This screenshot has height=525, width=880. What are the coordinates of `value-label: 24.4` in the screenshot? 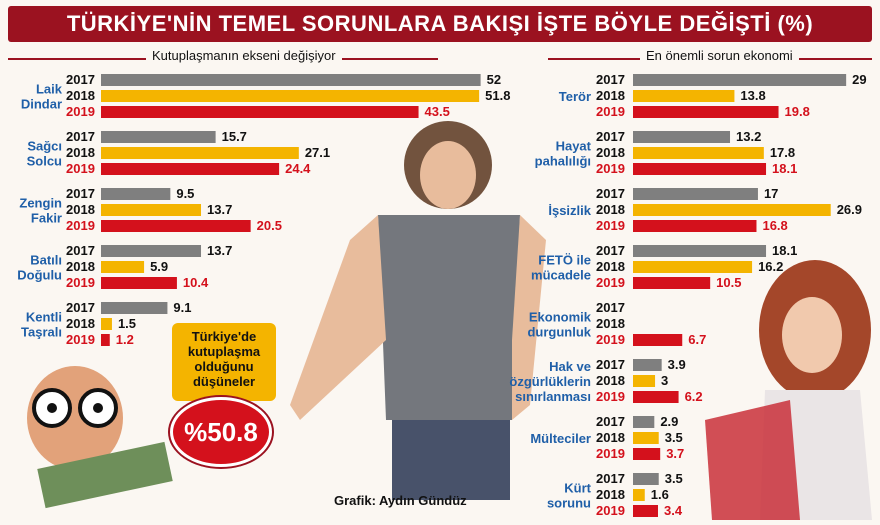 It's located at (298, 168).